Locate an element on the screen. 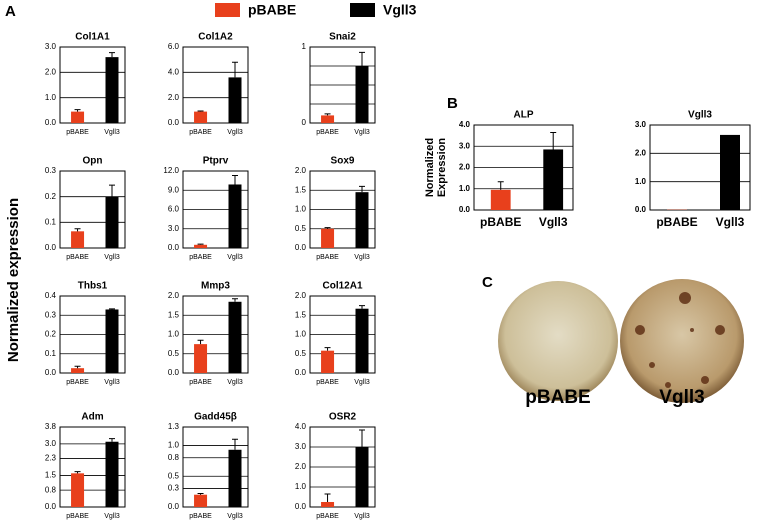  photo-label: Vgll3 is located at coordinates (681, 397).